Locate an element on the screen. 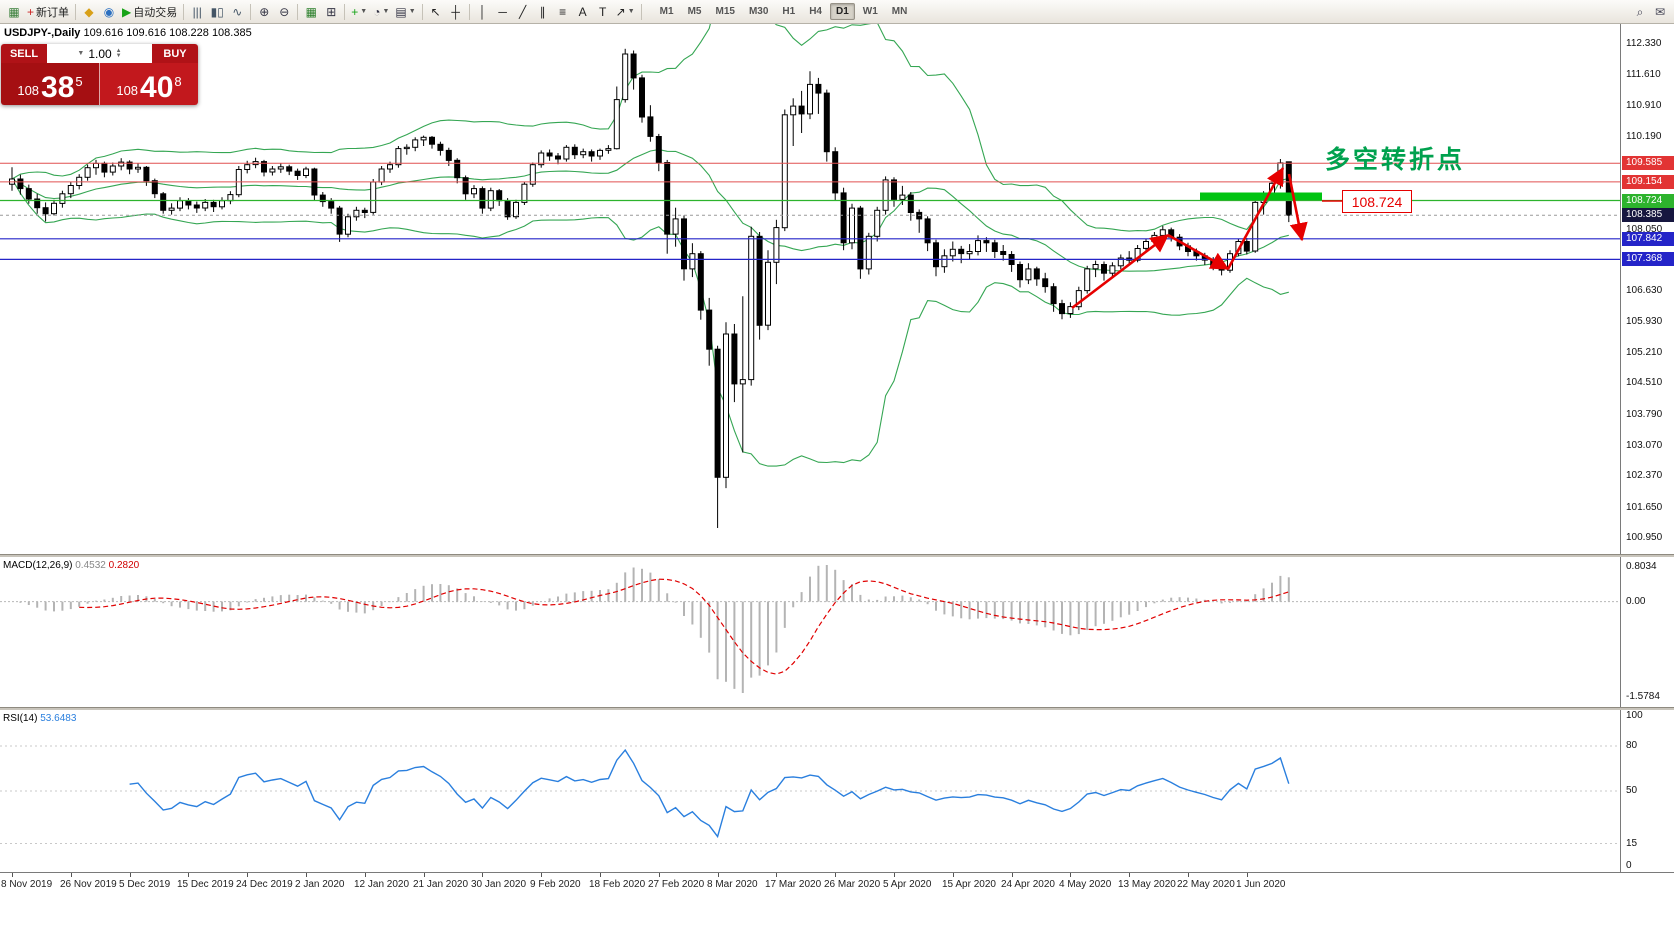 The height and width of the screenshot is (948, 1674). wallet-icon: ◆ is located at coordinates (89, 12).